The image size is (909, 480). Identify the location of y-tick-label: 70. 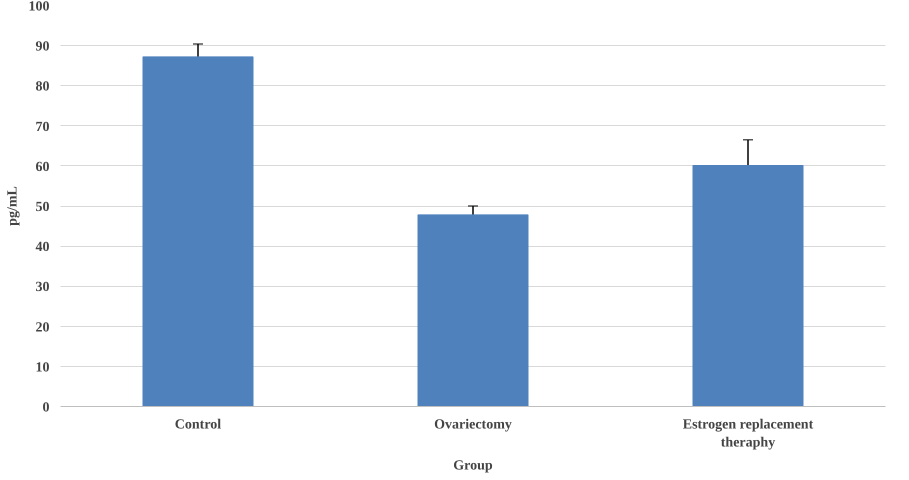
(43, 127).